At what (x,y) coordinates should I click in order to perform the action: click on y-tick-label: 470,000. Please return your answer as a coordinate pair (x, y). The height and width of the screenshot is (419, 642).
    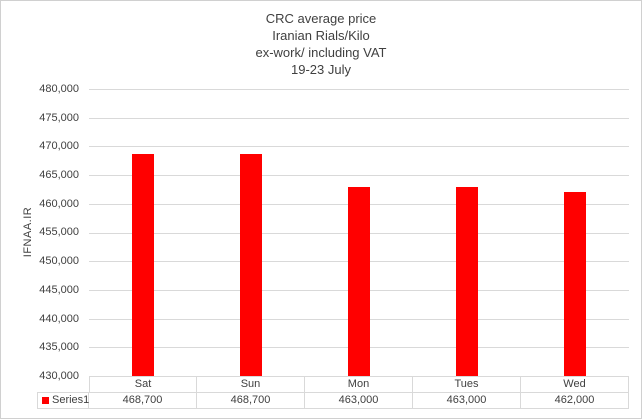
    Looking at the image, I should click on (59, 146).